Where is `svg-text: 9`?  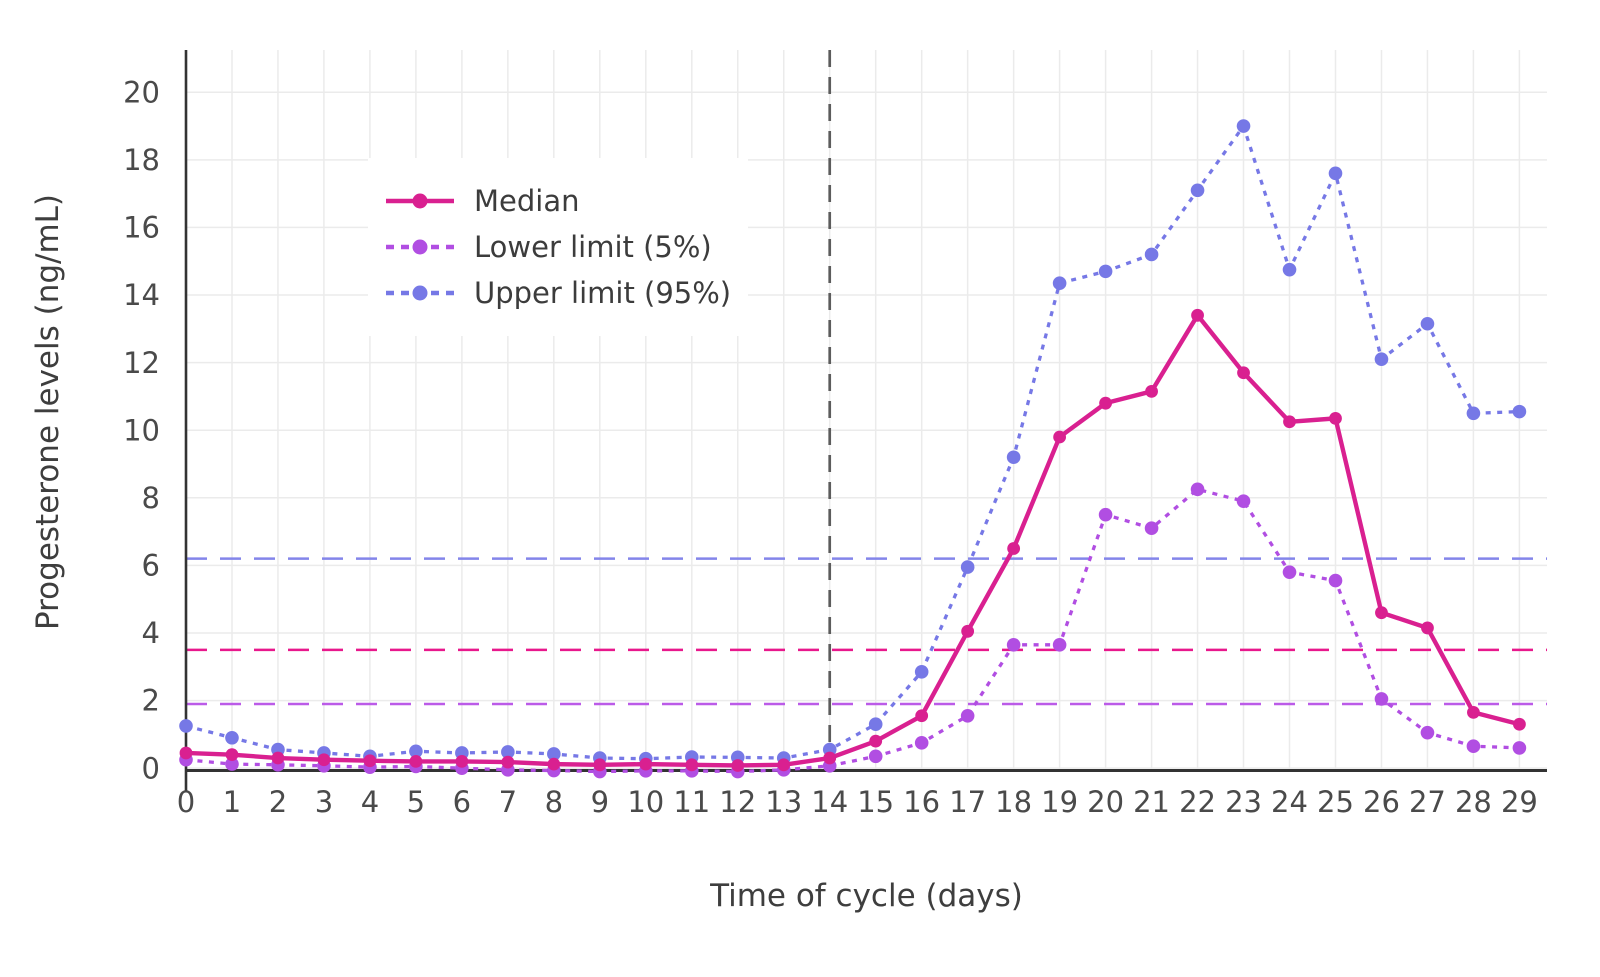 svg-text: 9 is located at coordinates (600, 802).